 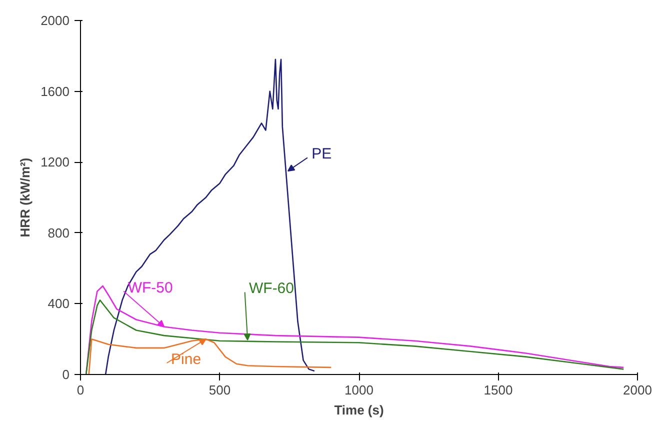 I want to click on x-tick-label: 500, so click(x=219, y=390).